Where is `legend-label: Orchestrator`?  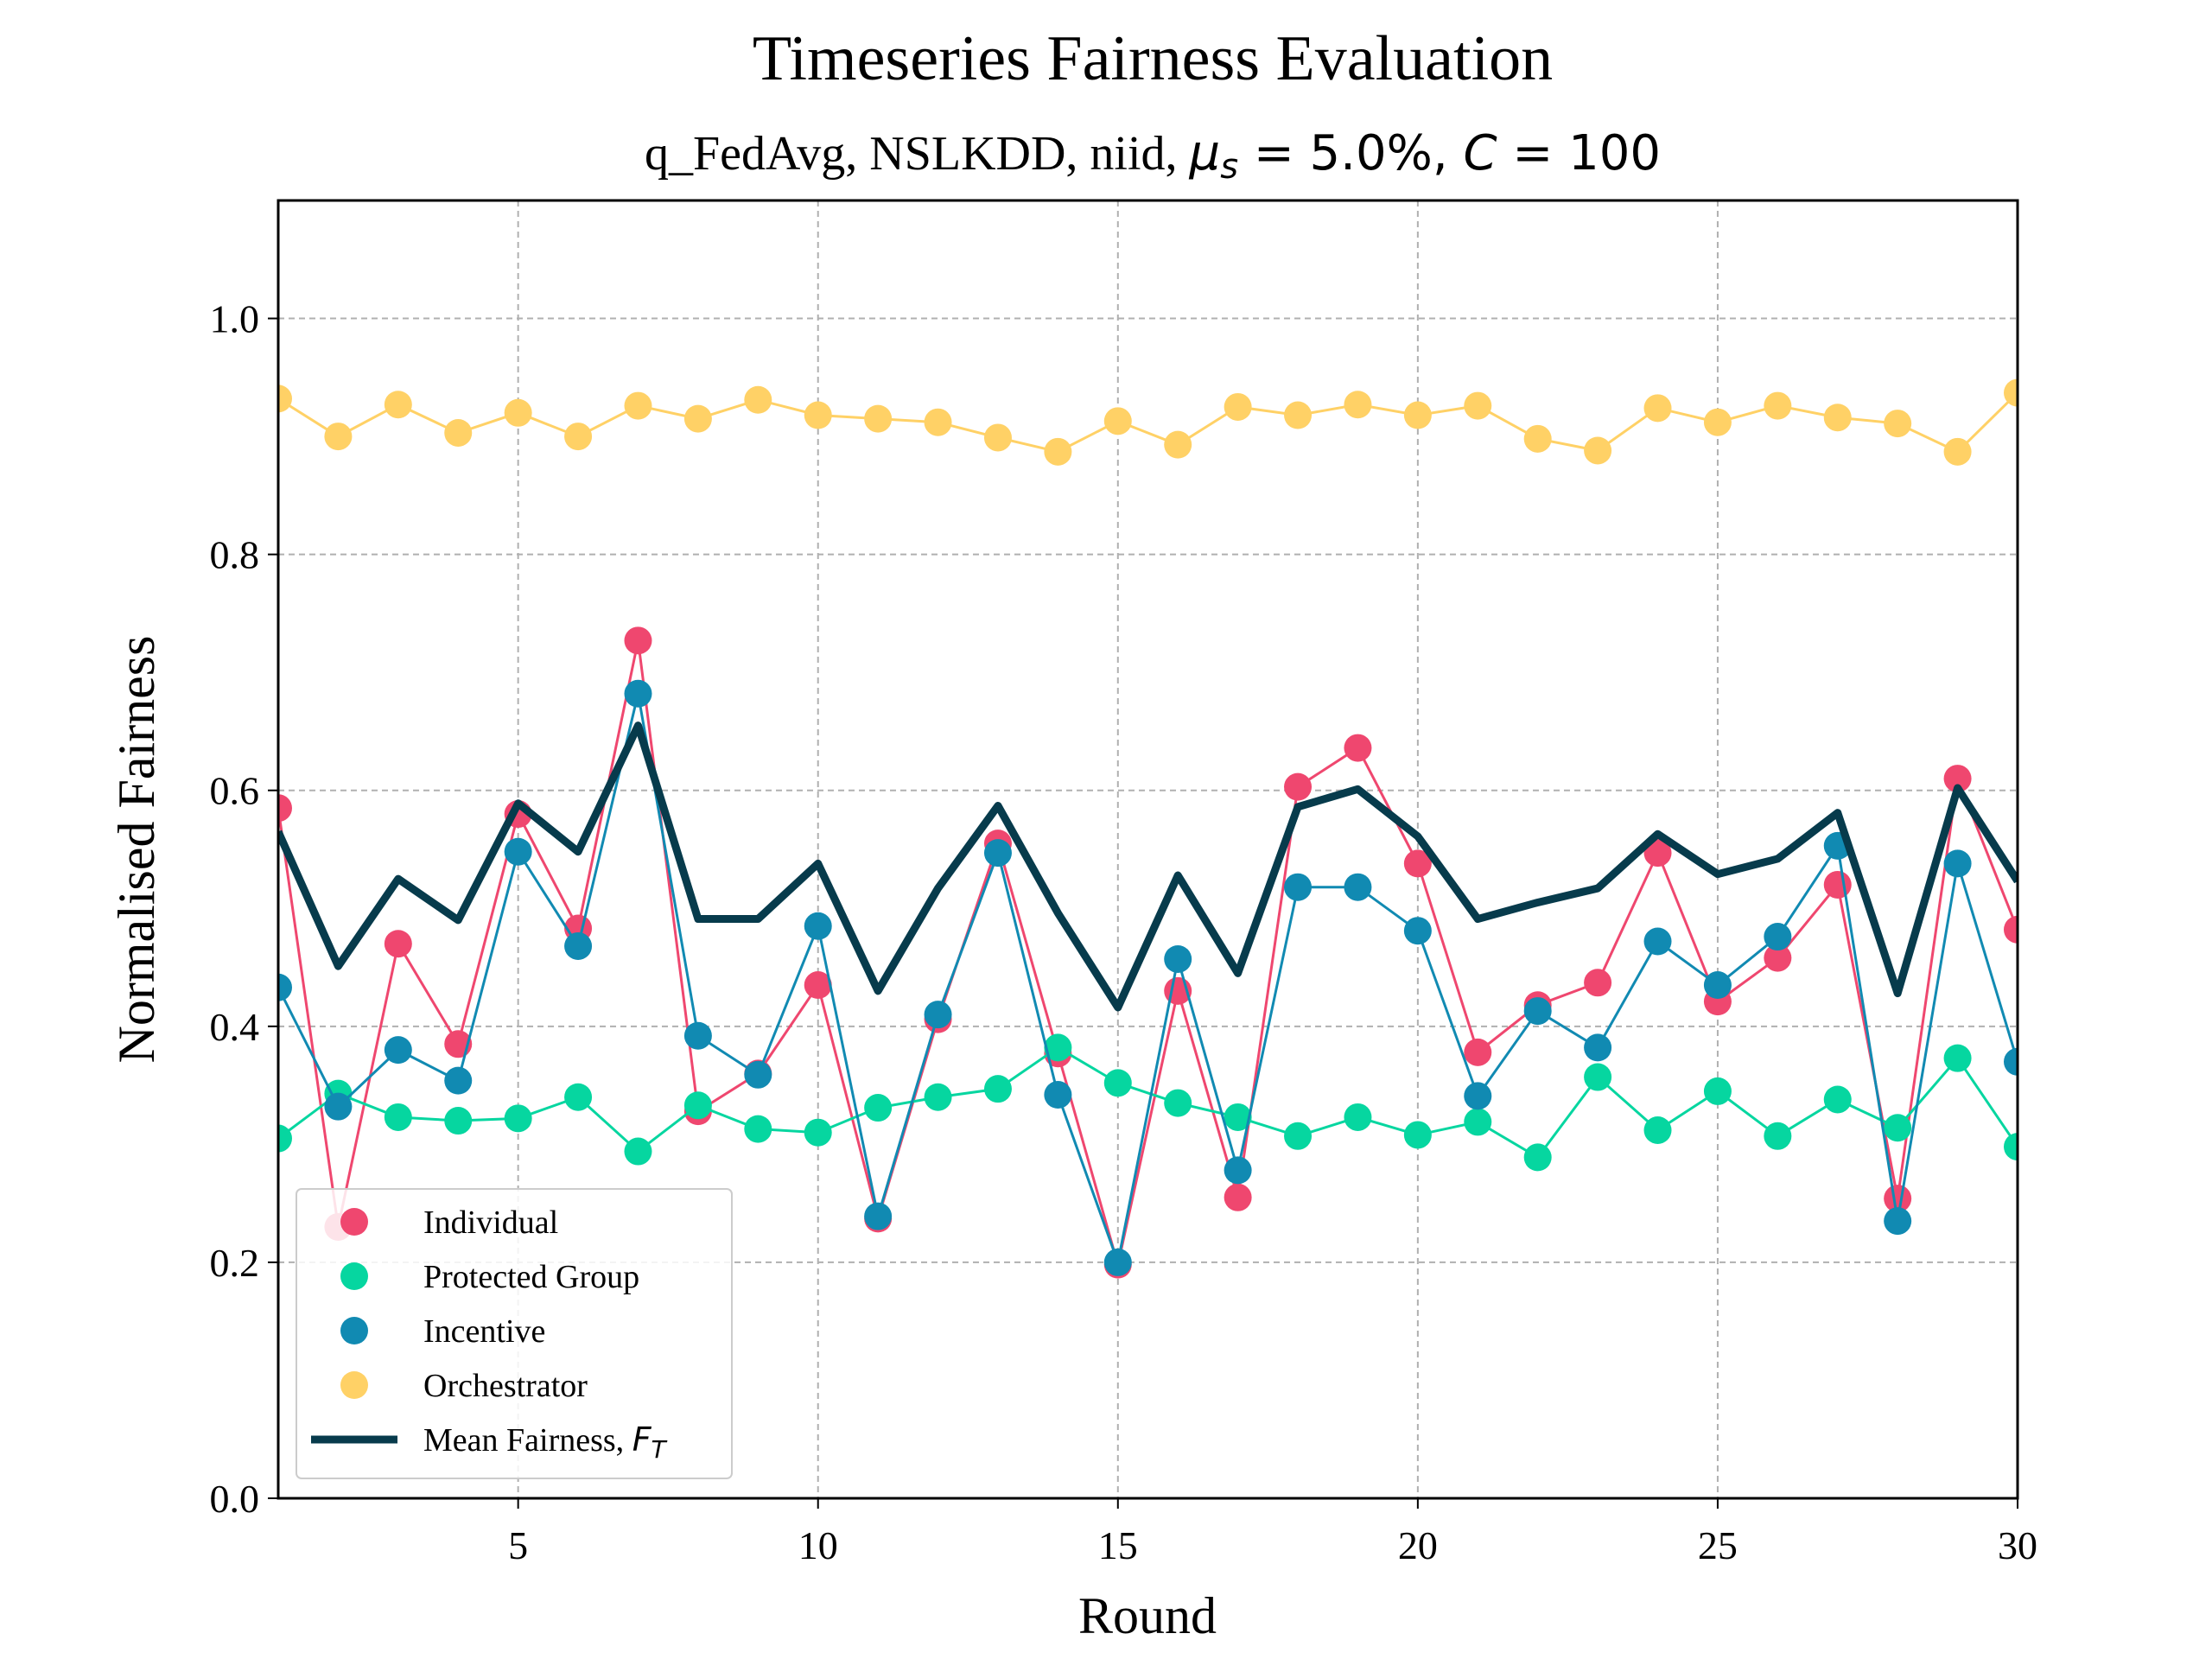
legend-label: Orchestrator is located at coordinates (506, 1386).